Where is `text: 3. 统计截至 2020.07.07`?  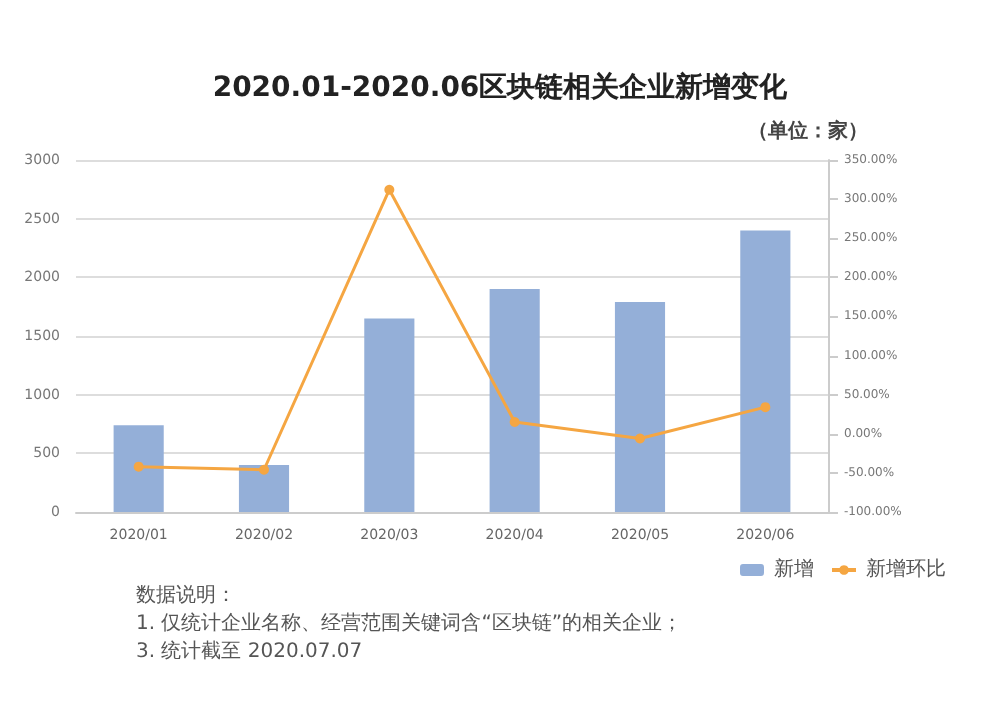 text: 3. 统计截至 2020.07.07 is located at coordinates (249, 651).